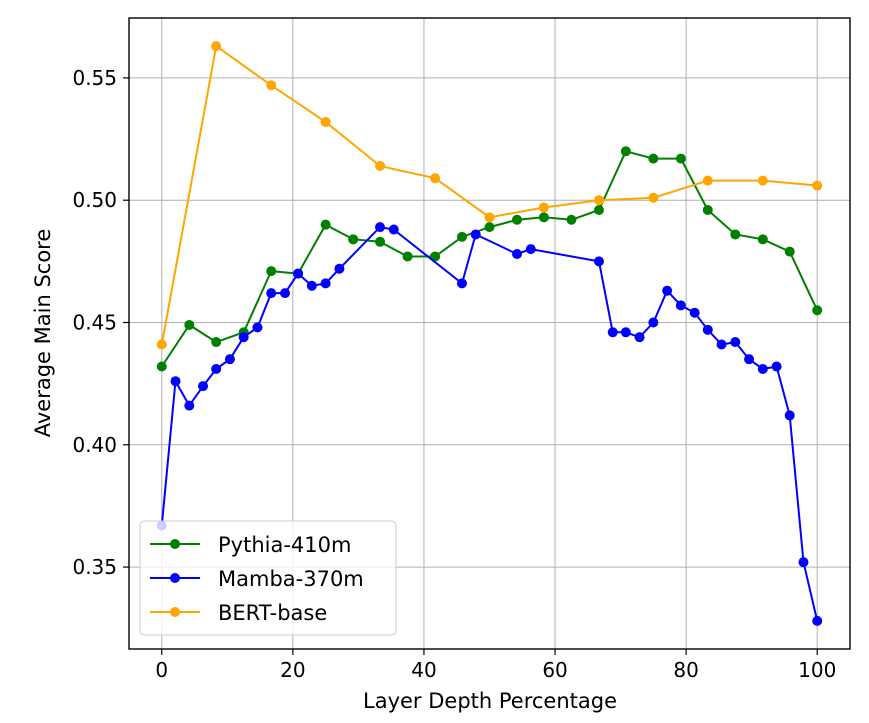 The image size is (869, 723). Describe the element at coordinates (284, 545) in the screenshot. I see `legend-label: Pythia-410m` at that location.